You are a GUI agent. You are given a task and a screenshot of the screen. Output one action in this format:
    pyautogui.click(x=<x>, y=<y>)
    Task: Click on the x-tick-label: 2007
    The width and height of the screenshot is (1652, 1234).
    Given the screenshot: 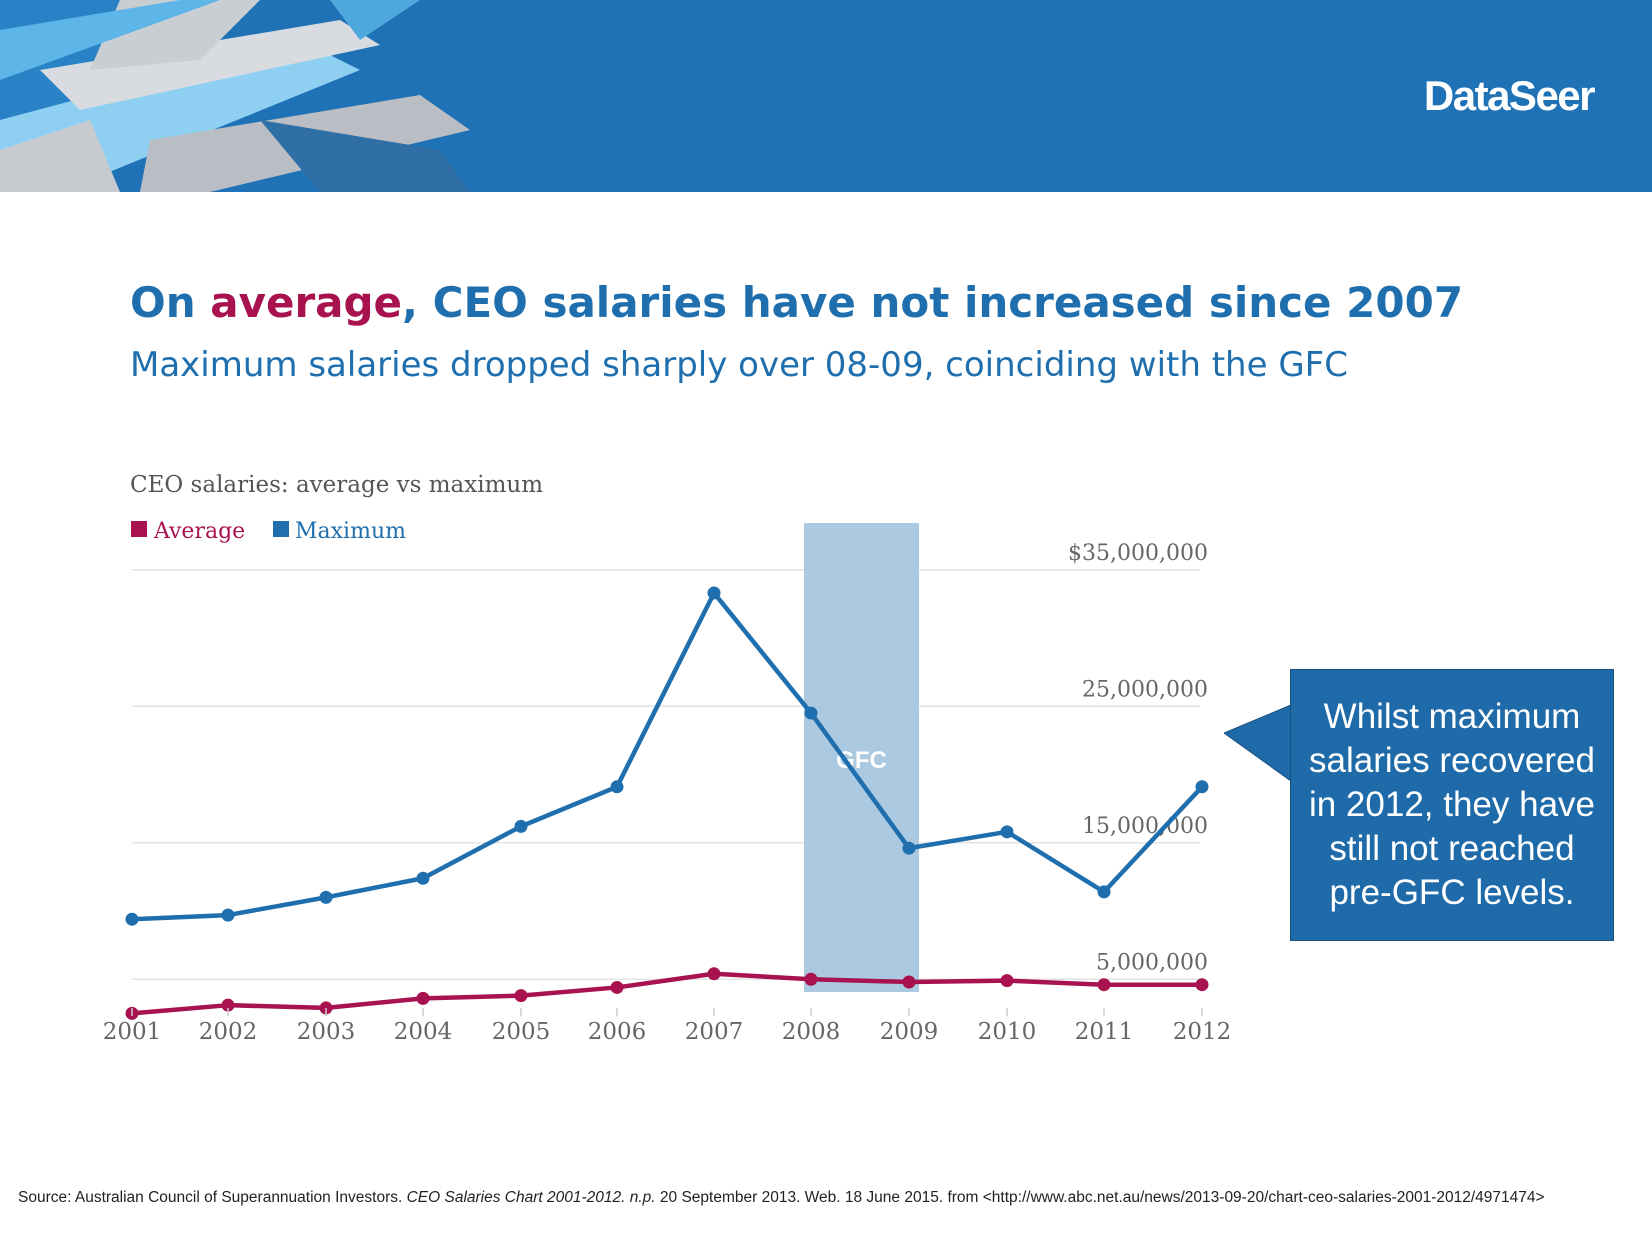 What is the action you would take?
    pyautogui.click(x=714, y=1032)
    